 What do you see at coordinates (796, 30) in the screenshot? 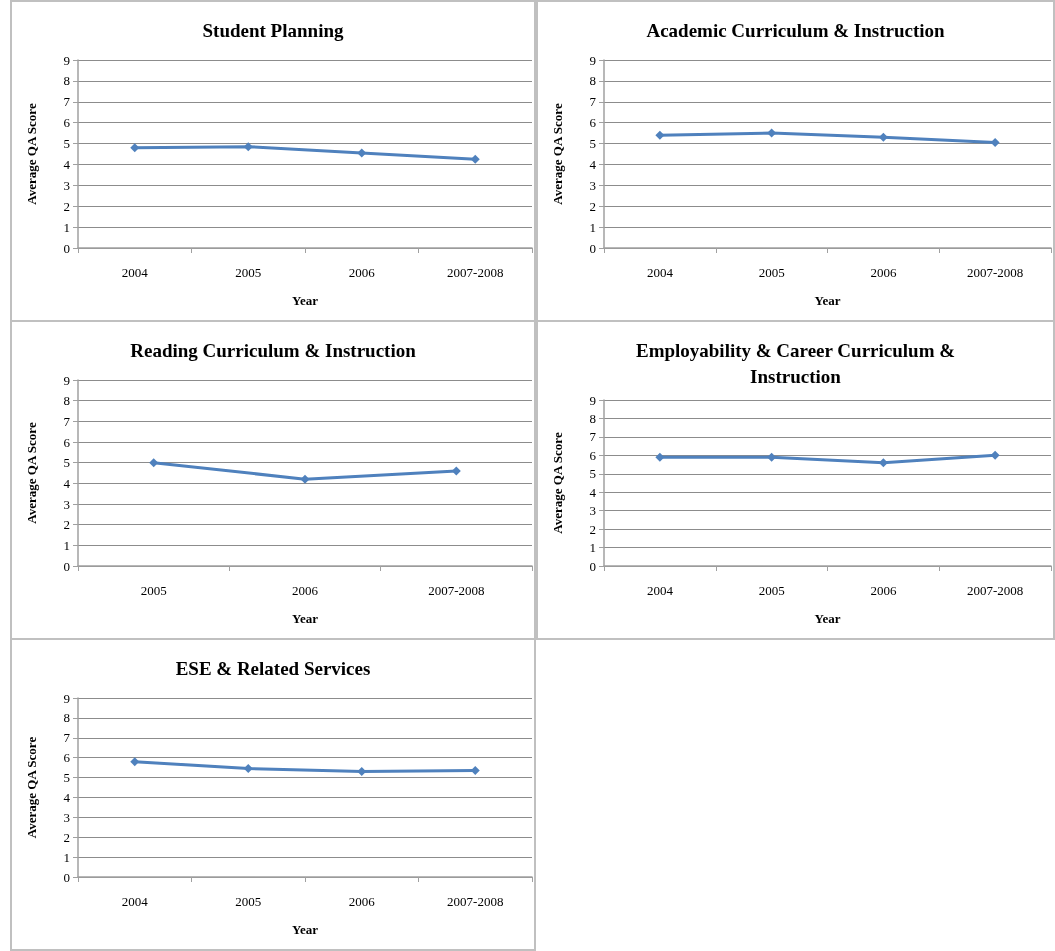
I see `chart-title: Academic Curriculum & Instruction` at bounding box center [796, 30].